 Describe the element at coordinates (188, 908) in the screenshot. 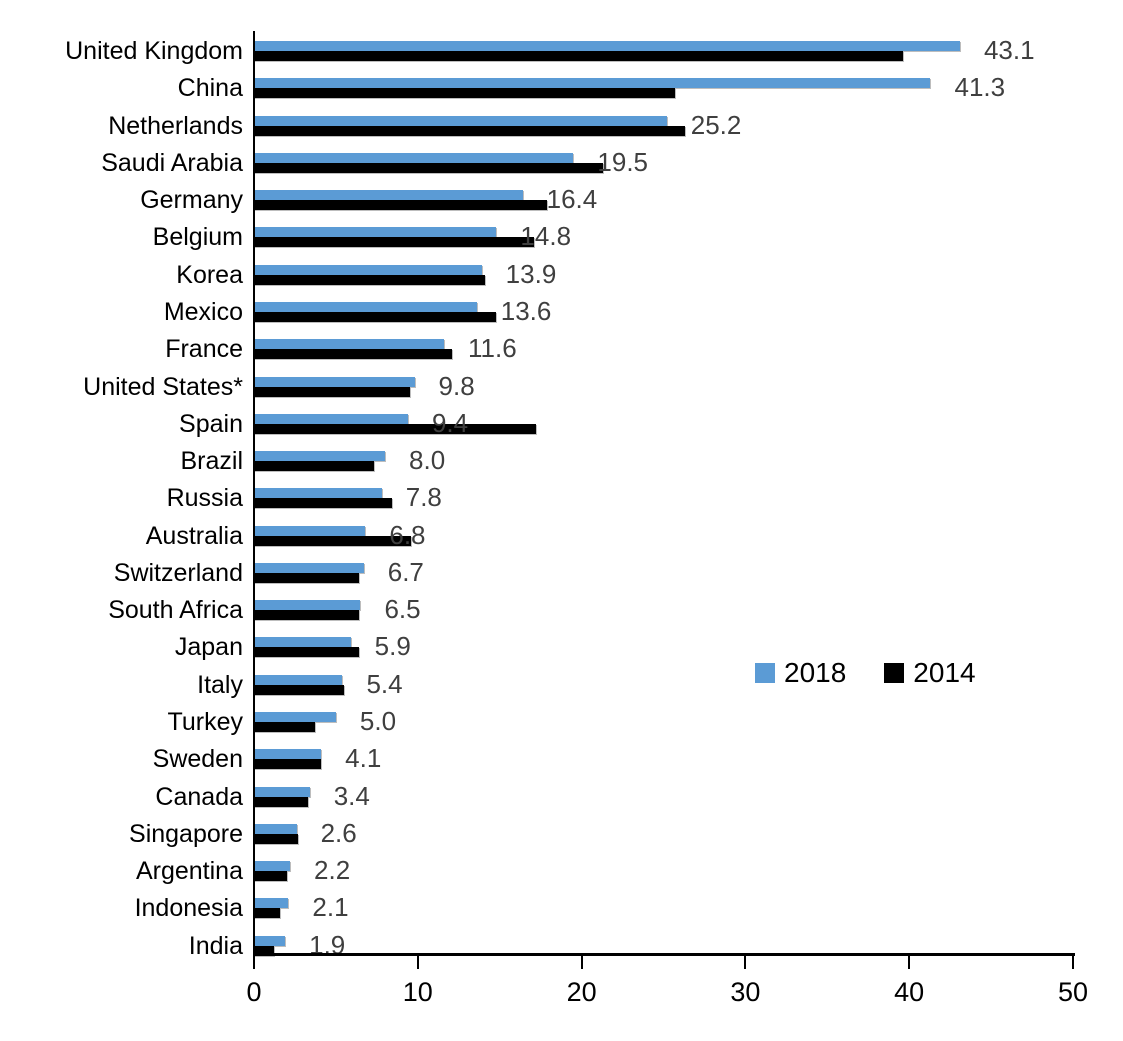

I see `category-label: Indonesia` at that location.